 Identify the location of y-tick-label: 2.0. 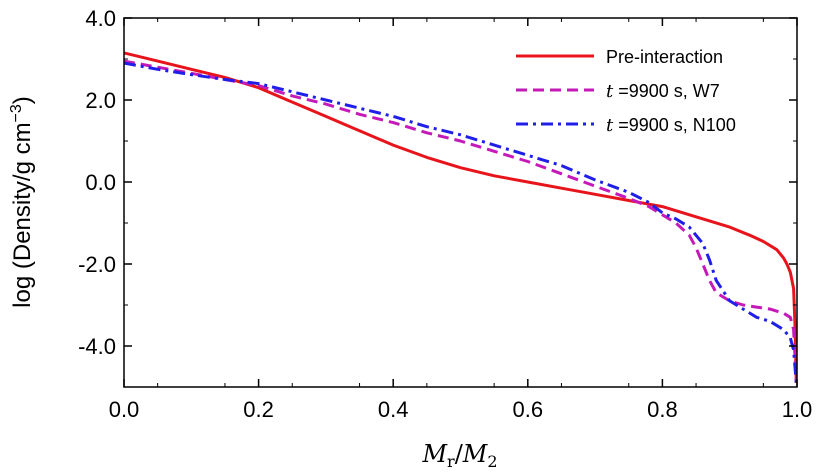
(100, 100).